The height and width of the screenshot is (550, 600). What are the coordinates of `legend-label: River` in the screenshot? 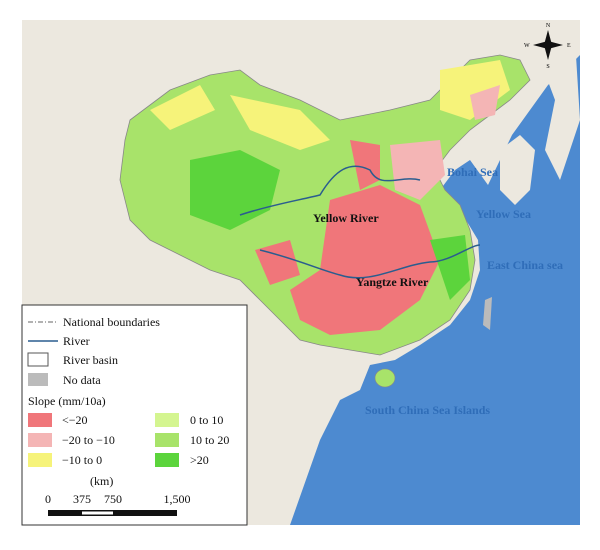 It's located at (76, 341).